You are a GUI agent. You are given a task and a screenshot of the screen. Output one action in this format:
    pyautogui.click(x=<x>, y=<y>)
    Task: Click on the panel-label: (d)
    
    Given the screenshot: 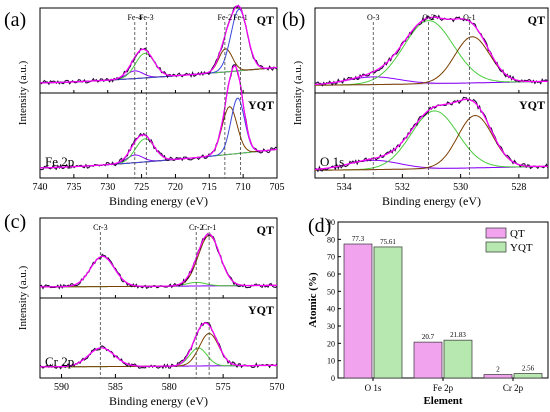 What is the action you would take?
    pyautogui.click(x=319, y=226)
    